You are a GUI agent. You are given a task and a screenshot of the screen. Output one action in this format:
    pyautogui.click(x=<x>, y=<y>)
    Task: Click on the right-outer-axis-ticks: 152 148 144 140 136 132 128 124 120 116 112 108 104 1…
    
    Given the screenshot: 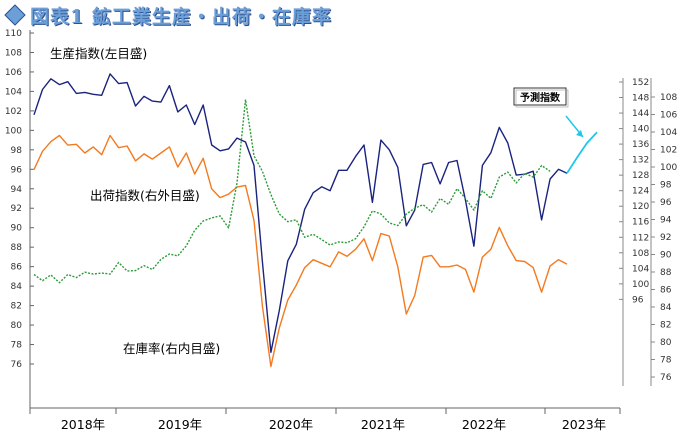 What is the action you would take?
    pyautogui.click(x=634, y=191)
    